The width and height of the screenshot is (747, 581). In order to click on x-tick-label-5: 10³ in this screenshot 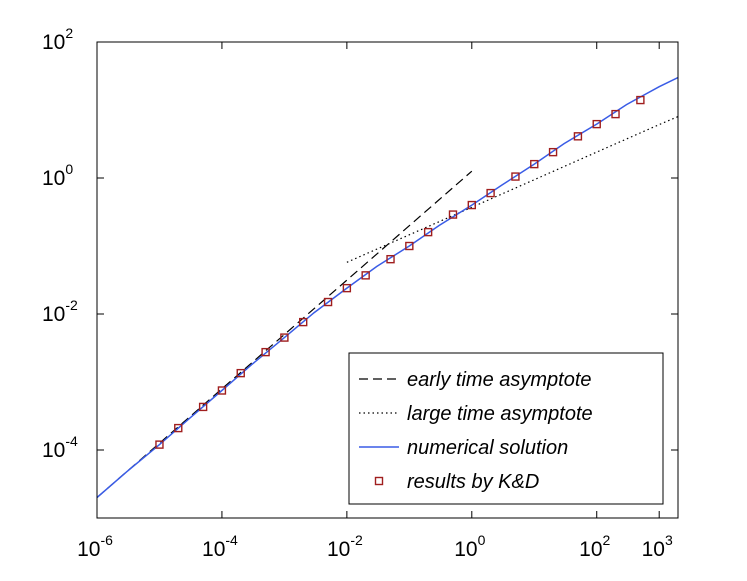, I will do `click(657, 546)`.